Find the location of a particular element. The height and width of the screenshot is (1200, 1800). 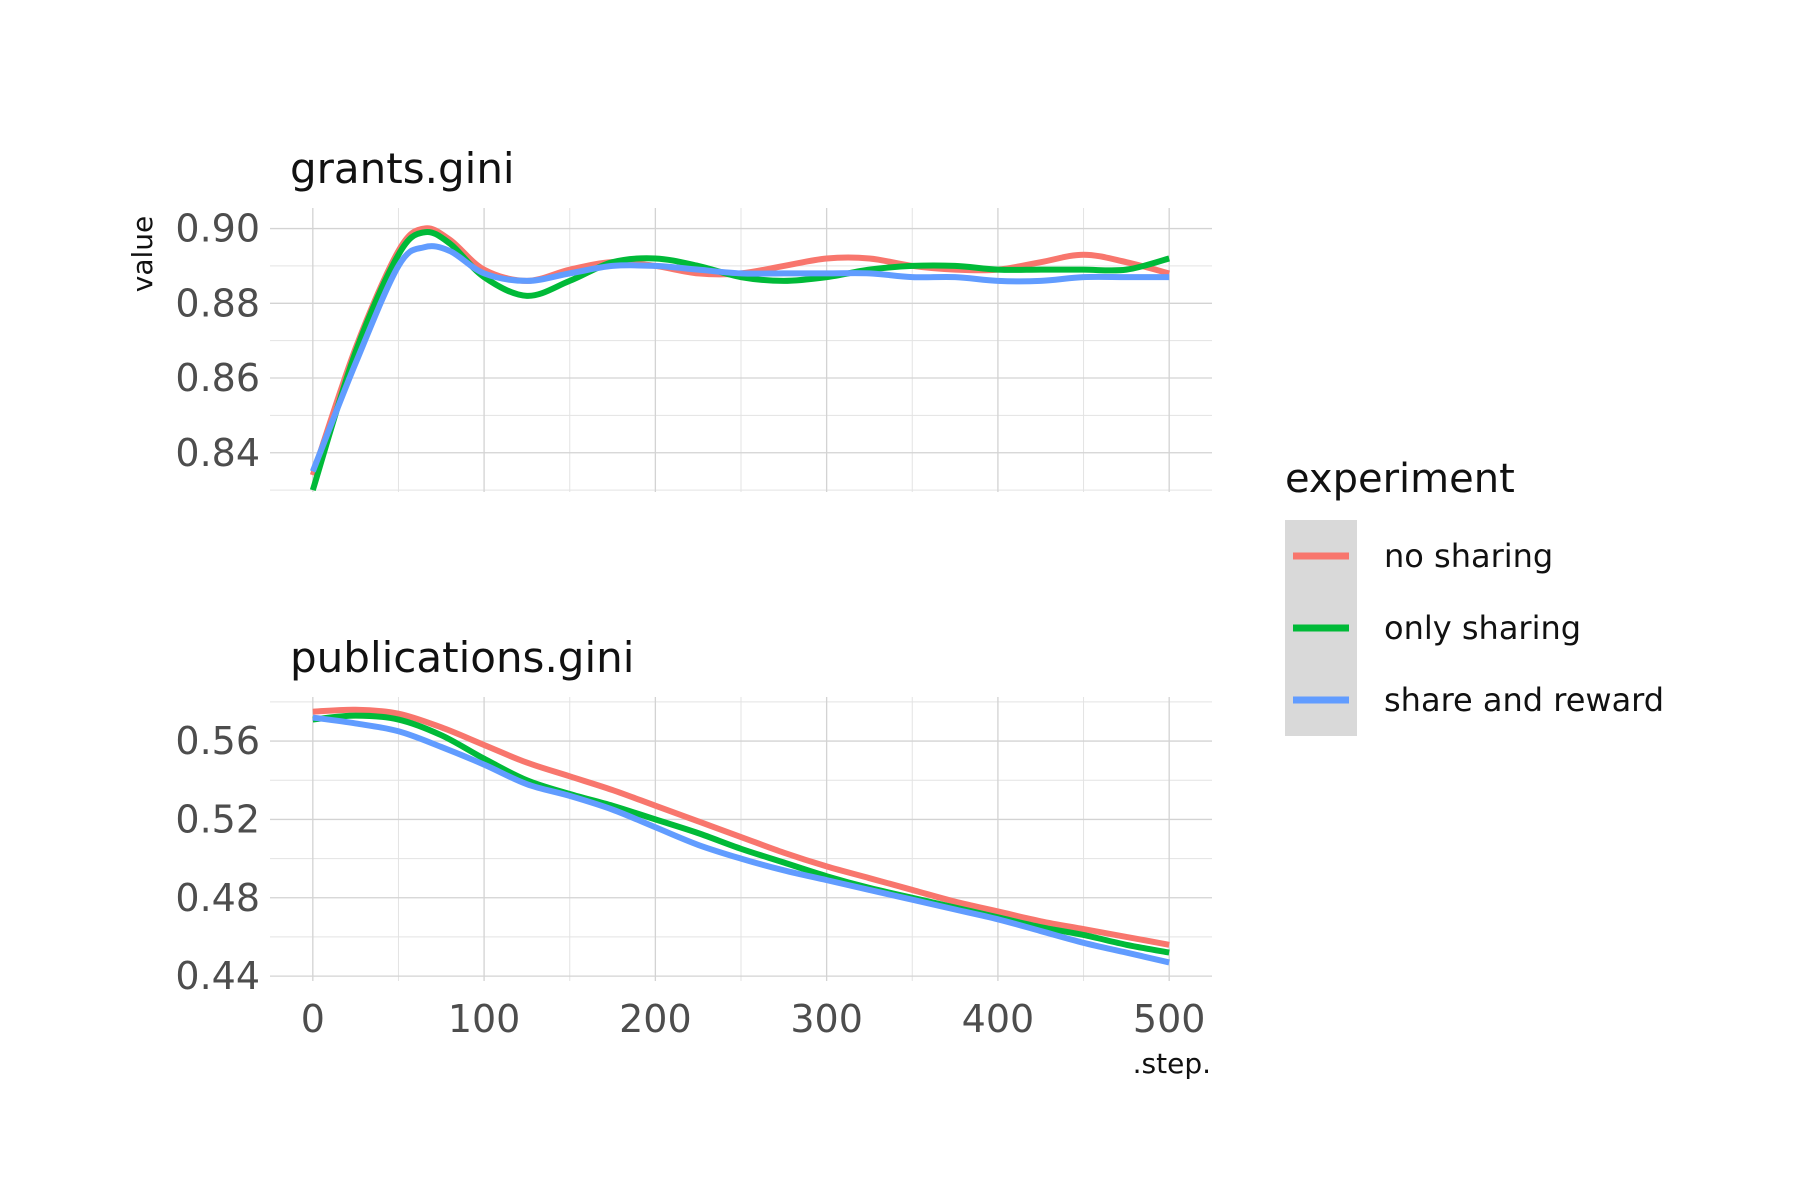

publications-y-tick-label: 0.52 is located at coordinates (217, 819).